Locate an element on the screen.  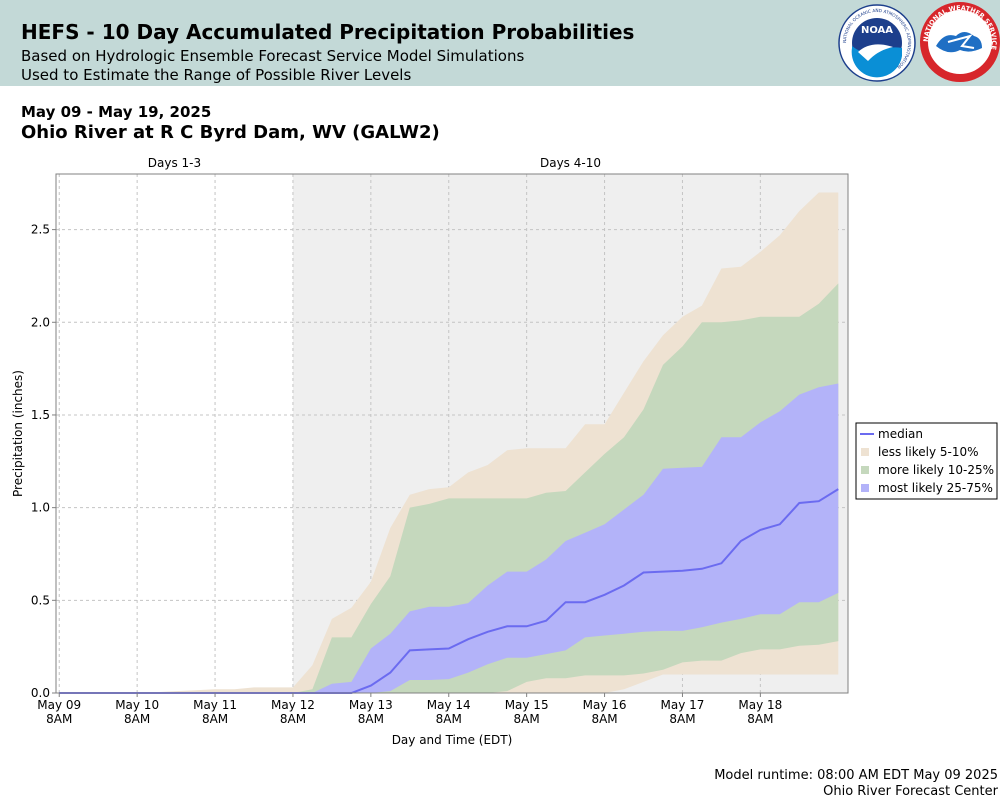
x-tick-label-date: May 18 is located at coordinates (760, 705).